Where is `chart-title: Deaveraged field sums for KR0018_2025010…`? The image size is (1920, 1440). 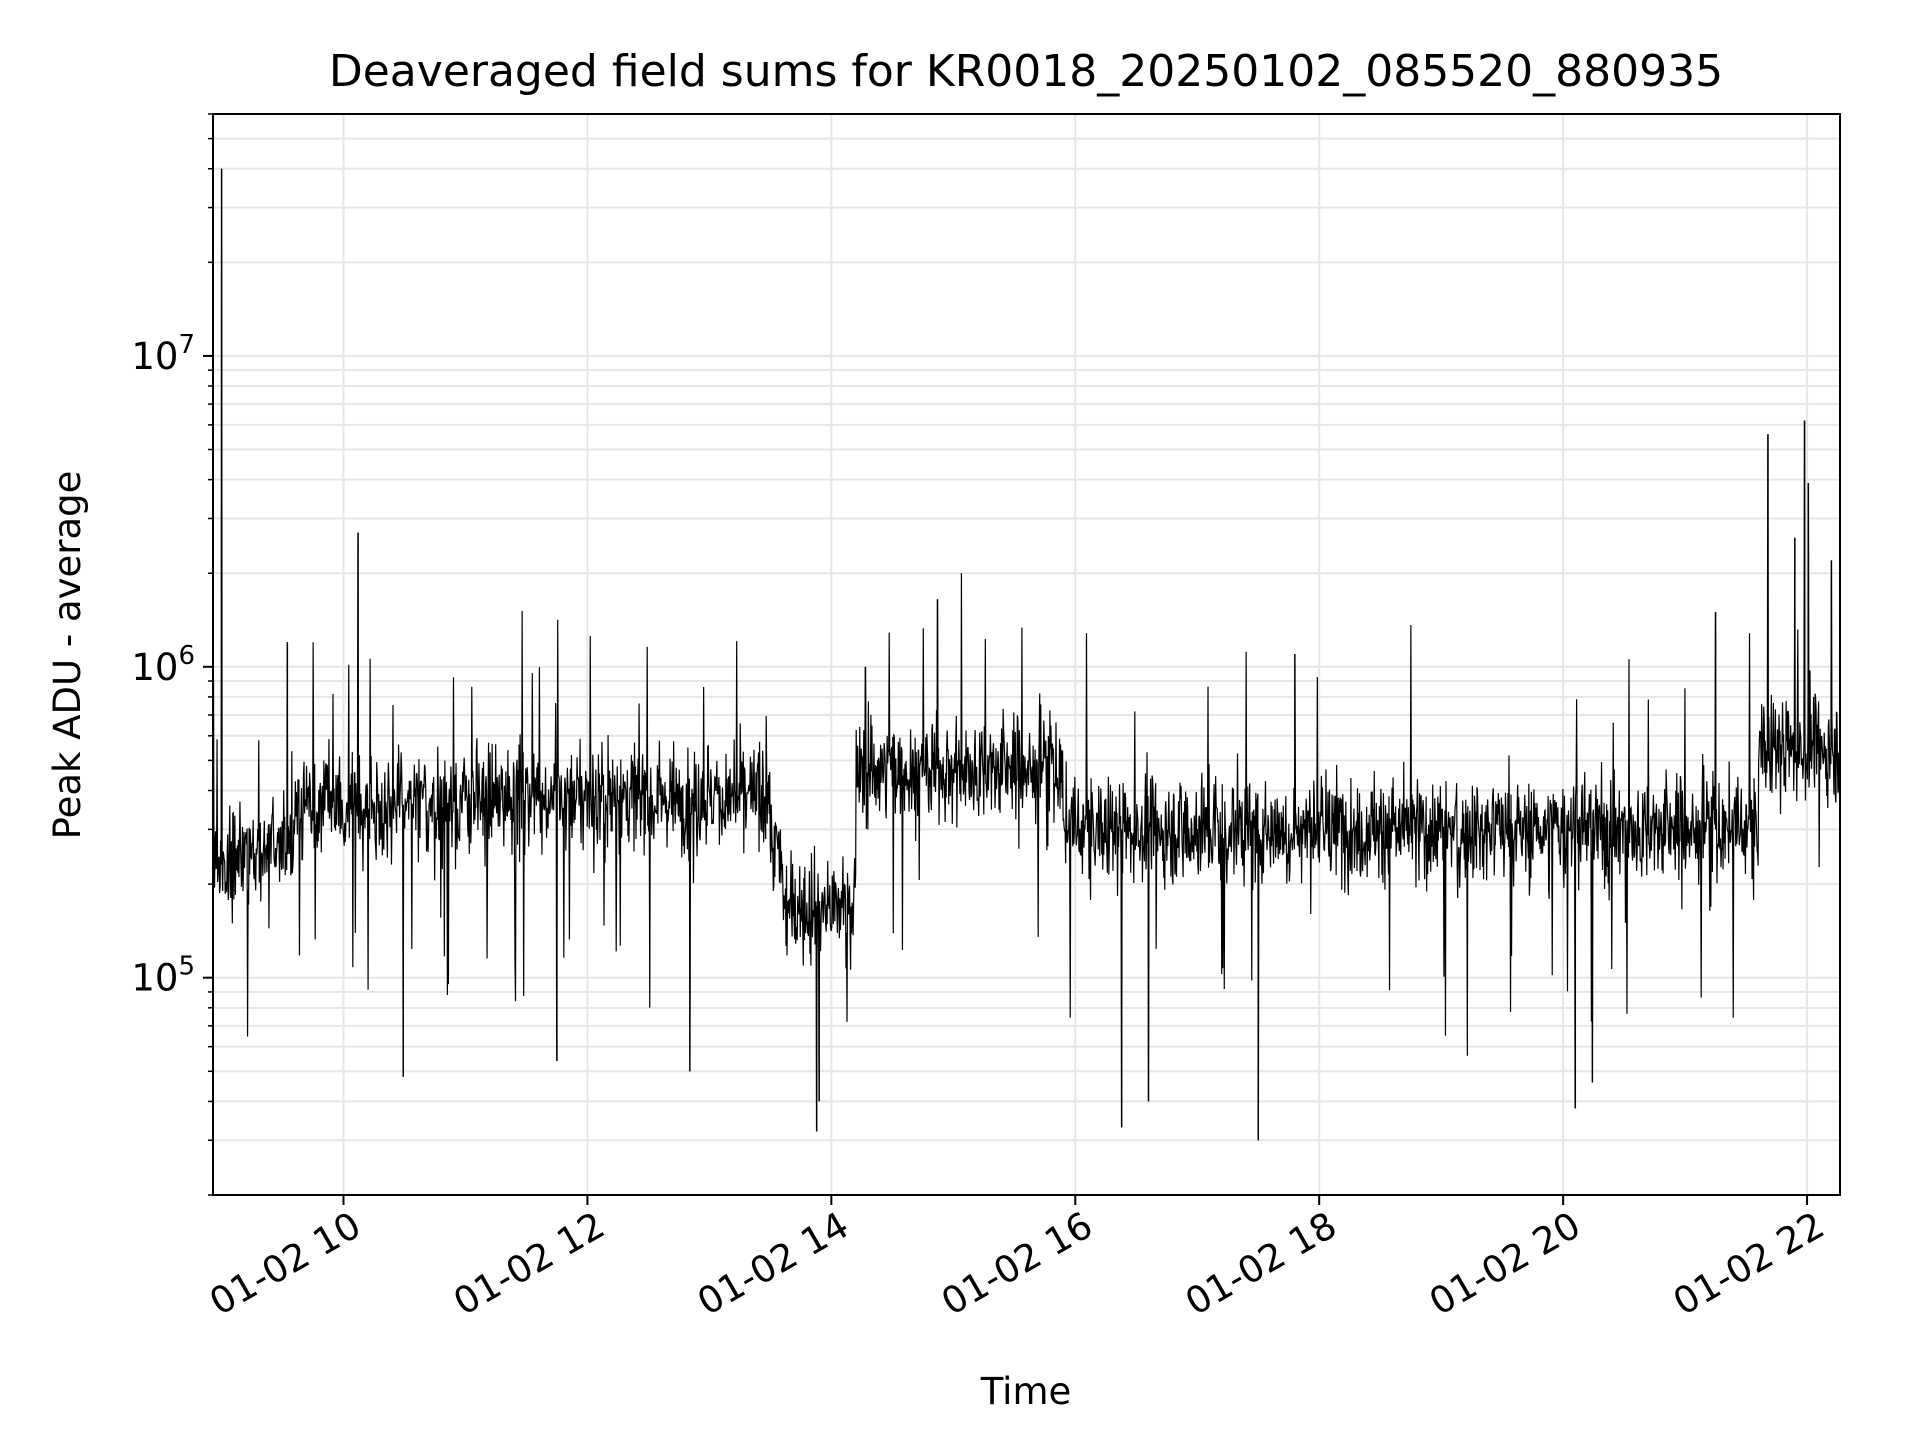
chart-title: Deaveraged field sums for KR0018_2025010… is located at coordinates (1026, 71).